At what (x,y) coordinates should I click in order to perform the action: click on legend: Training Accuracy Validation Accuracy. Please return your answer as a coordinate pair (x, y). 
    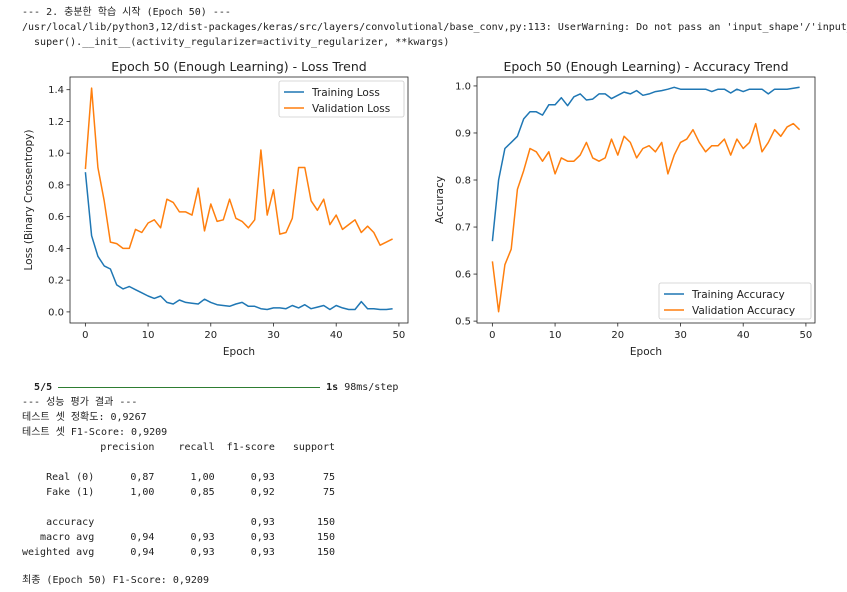
    Looking at the image, I should click on (735, 301).